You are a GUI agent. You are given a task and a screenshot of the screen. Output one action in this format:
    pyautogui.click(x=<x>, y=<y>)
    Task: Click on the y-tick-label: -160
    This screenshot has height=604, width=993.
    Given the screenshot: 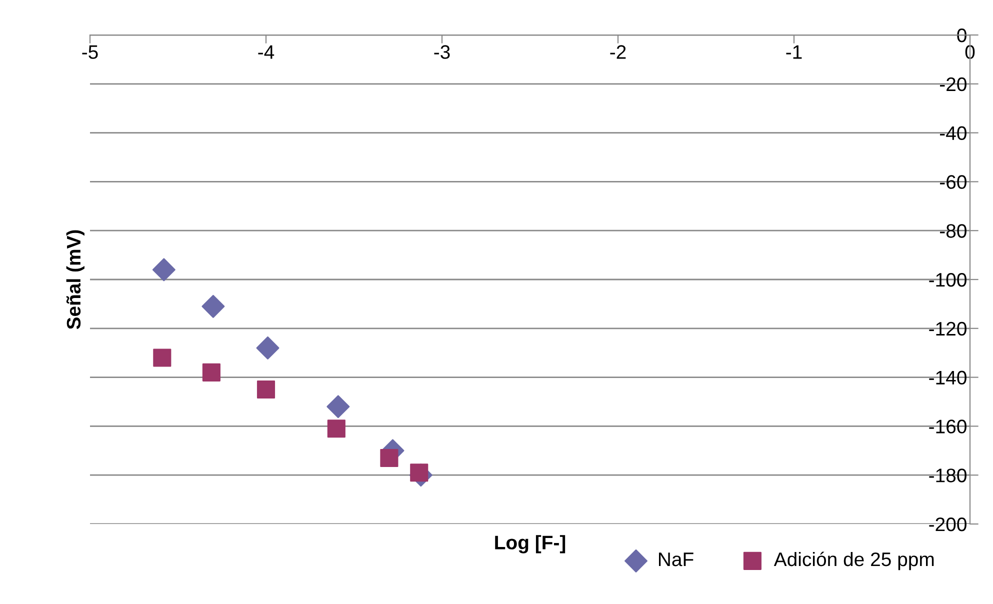 What is the action you would take?
    pyautogui.click(x=947, y=427)
    